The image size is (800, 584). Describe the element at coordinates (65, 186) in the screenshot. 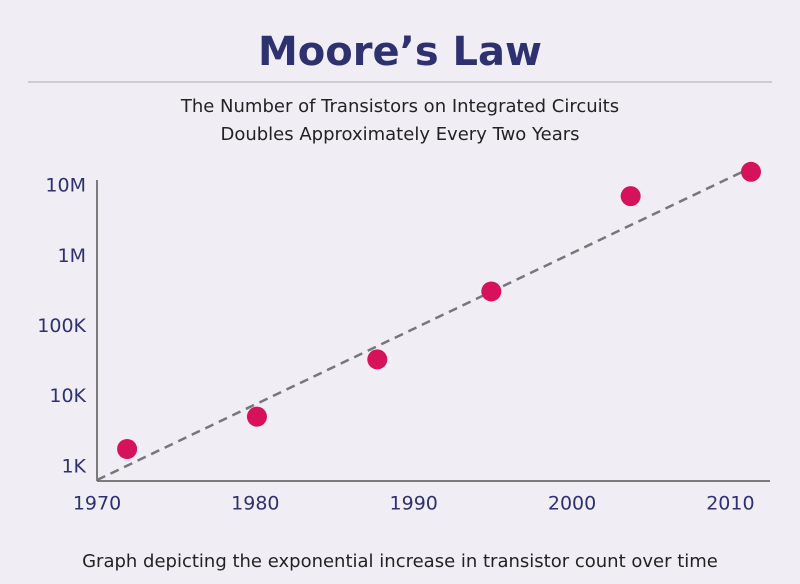

I see `y-tick-label: 10M` at that location.